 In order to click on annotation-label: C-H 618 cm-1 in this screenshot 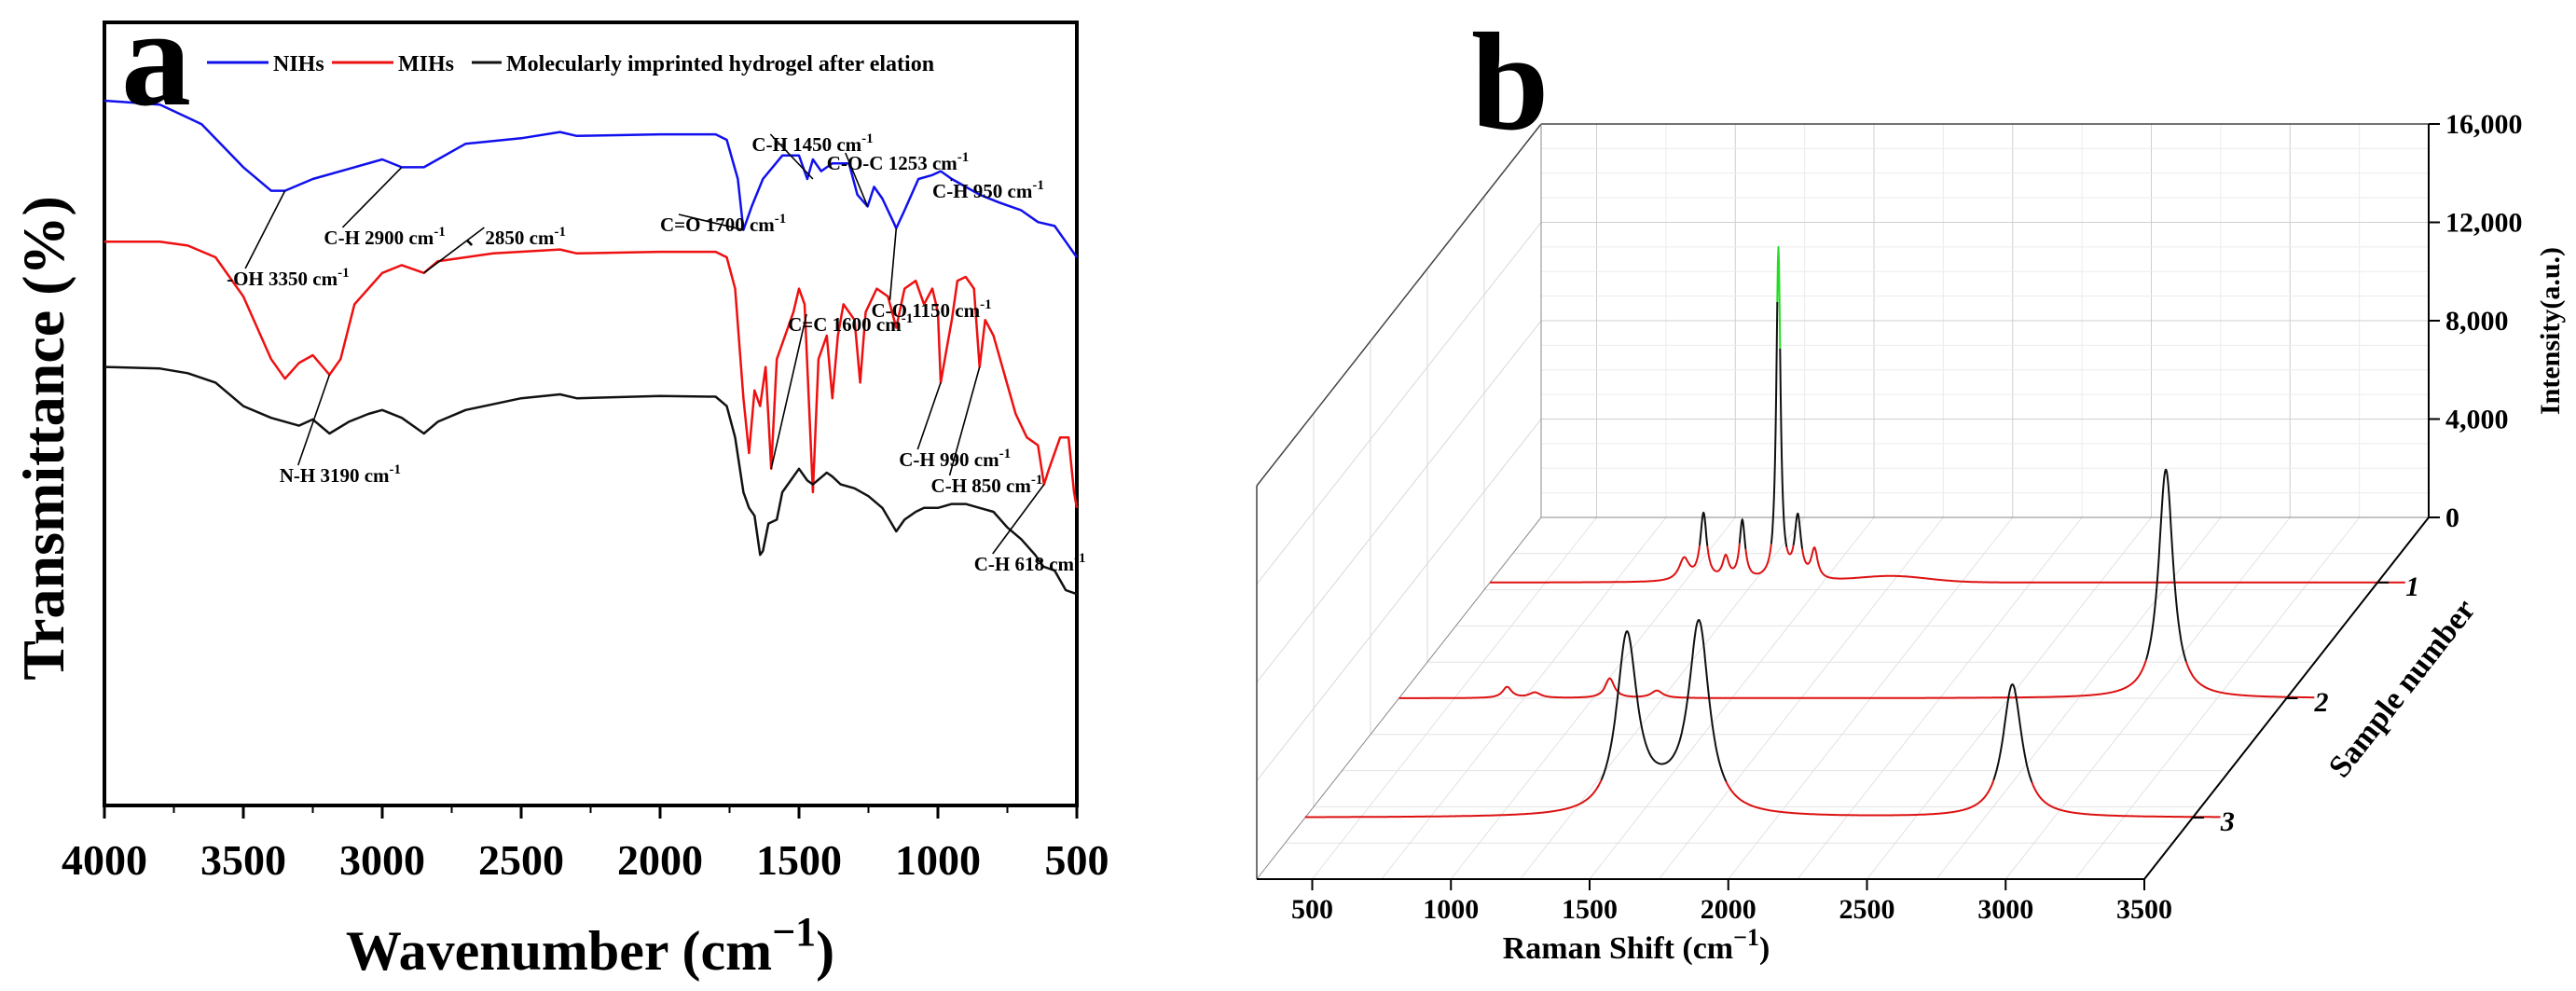, I will do `click(1030, 563)`.